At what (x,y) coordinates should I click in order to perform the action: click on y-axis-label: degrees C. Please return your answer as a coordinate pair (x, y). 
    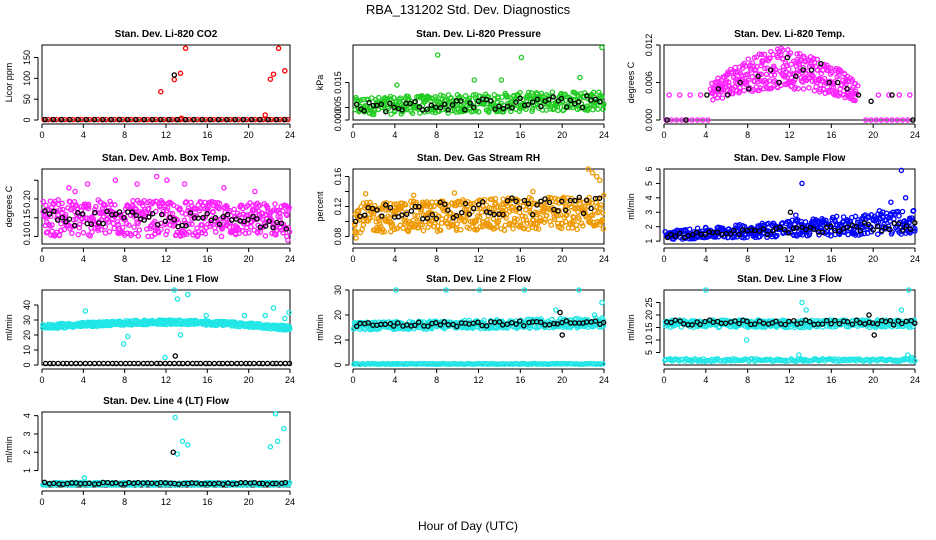
    Looking at the image, I should click on (9, 206).